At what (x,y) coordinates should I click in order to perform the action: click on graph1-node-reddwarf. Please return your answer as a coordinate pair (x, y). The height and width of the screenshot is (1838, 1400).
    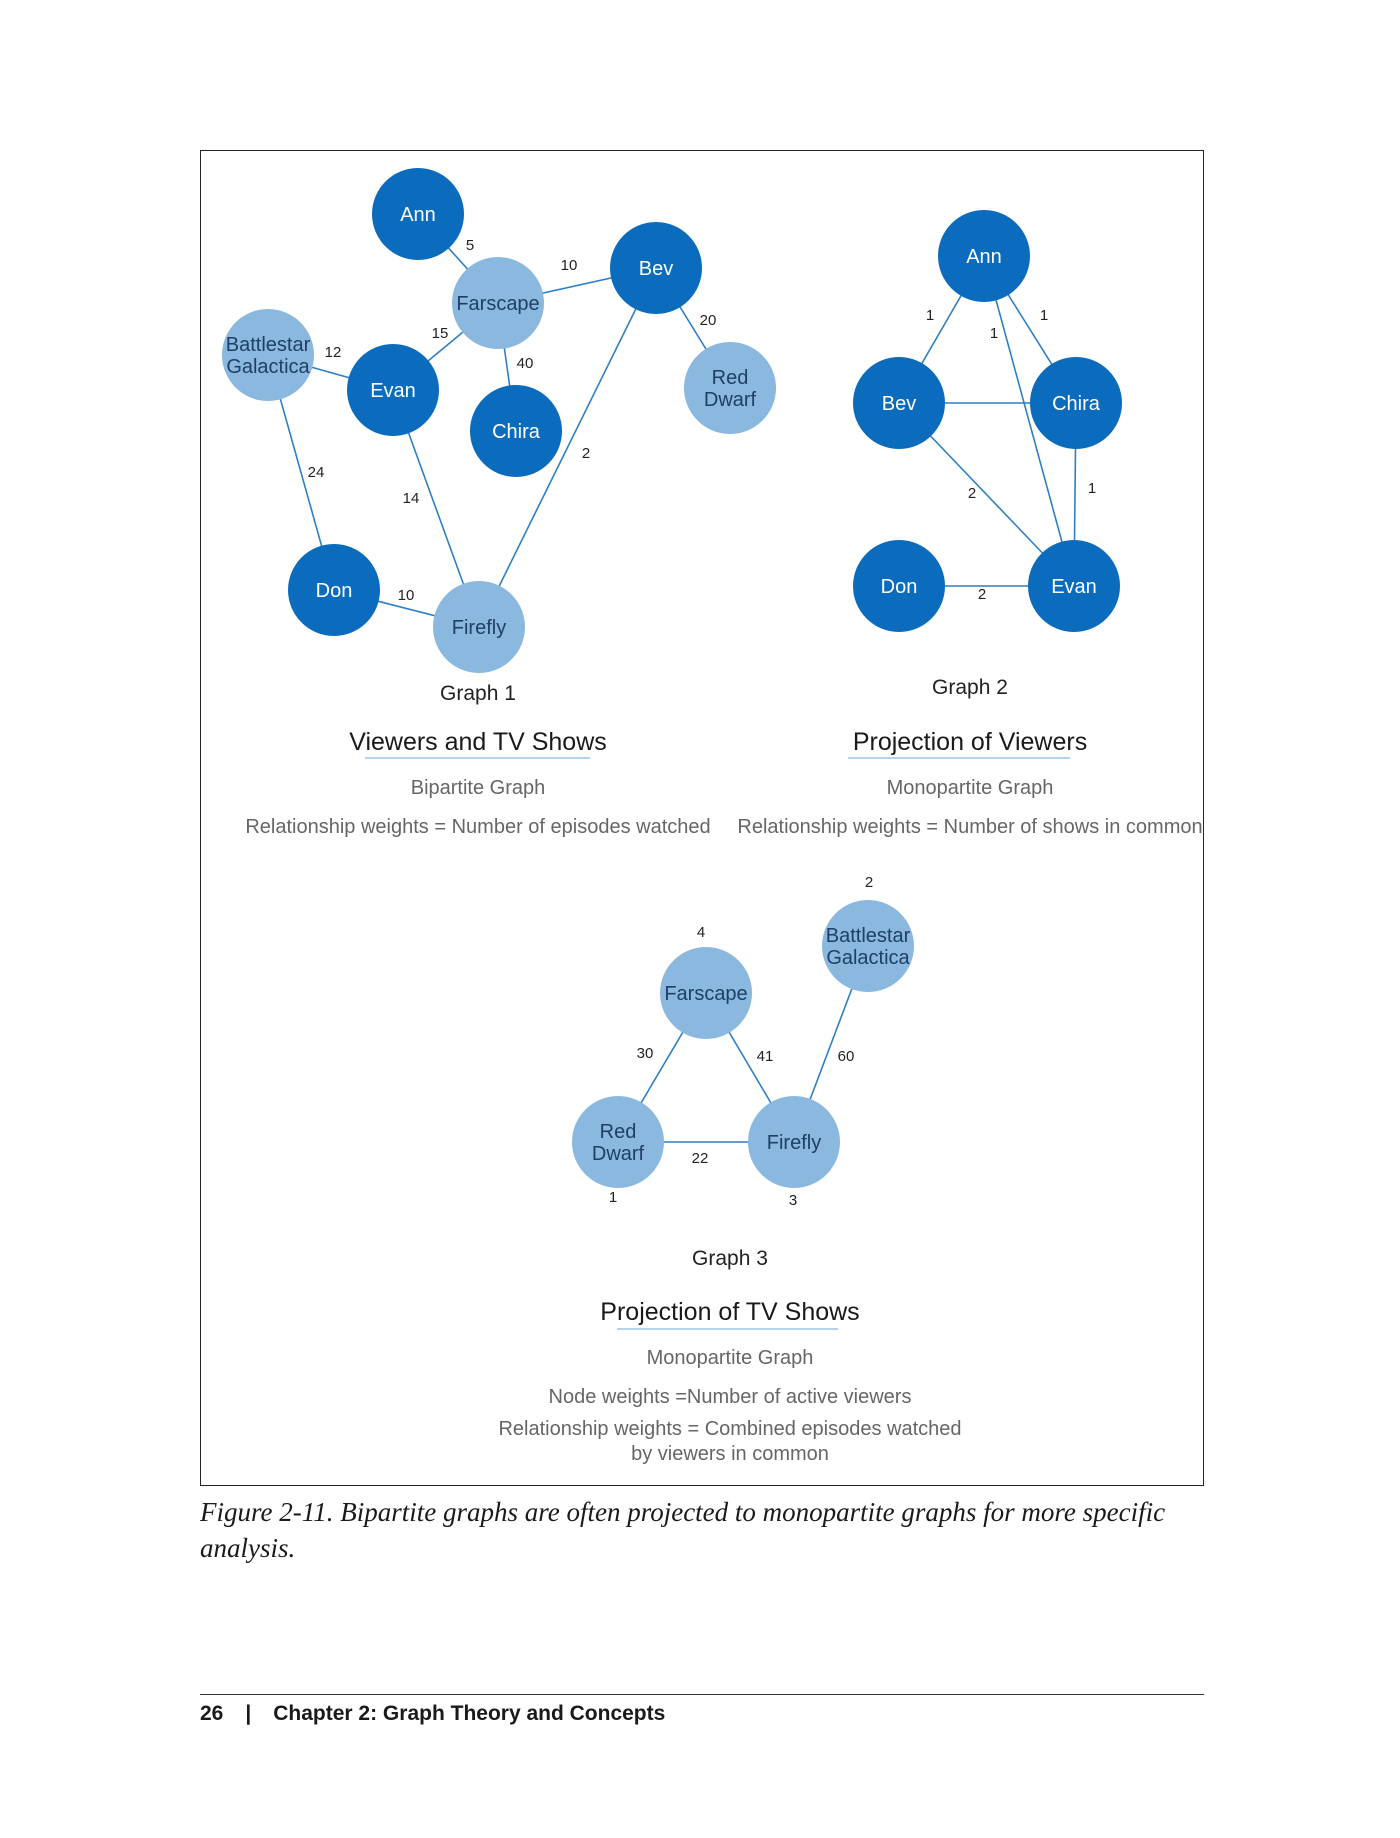
    Looking at the image, I should click on (730, 388).